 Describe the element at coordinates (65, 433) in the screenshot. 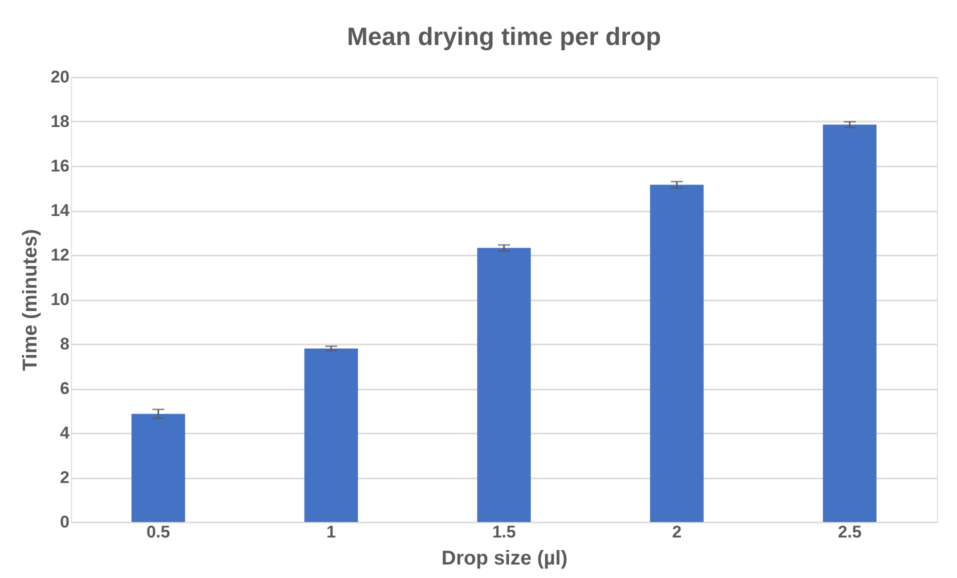

I see `y-tick-label: 4` at that location.